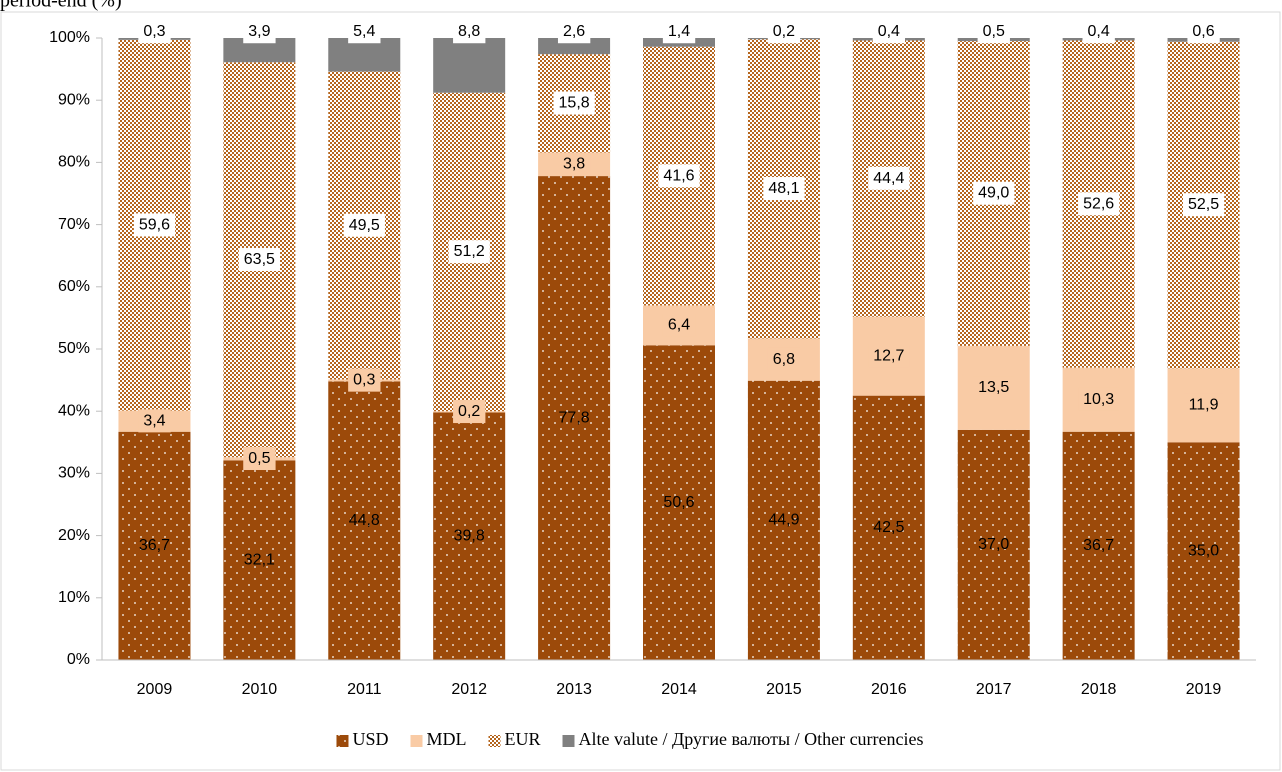 This screenshot has height=772, width=1282. Describe the element at coordinates (679, 689) in the screenshot. I see `x-tick-label: 2014` at that location.